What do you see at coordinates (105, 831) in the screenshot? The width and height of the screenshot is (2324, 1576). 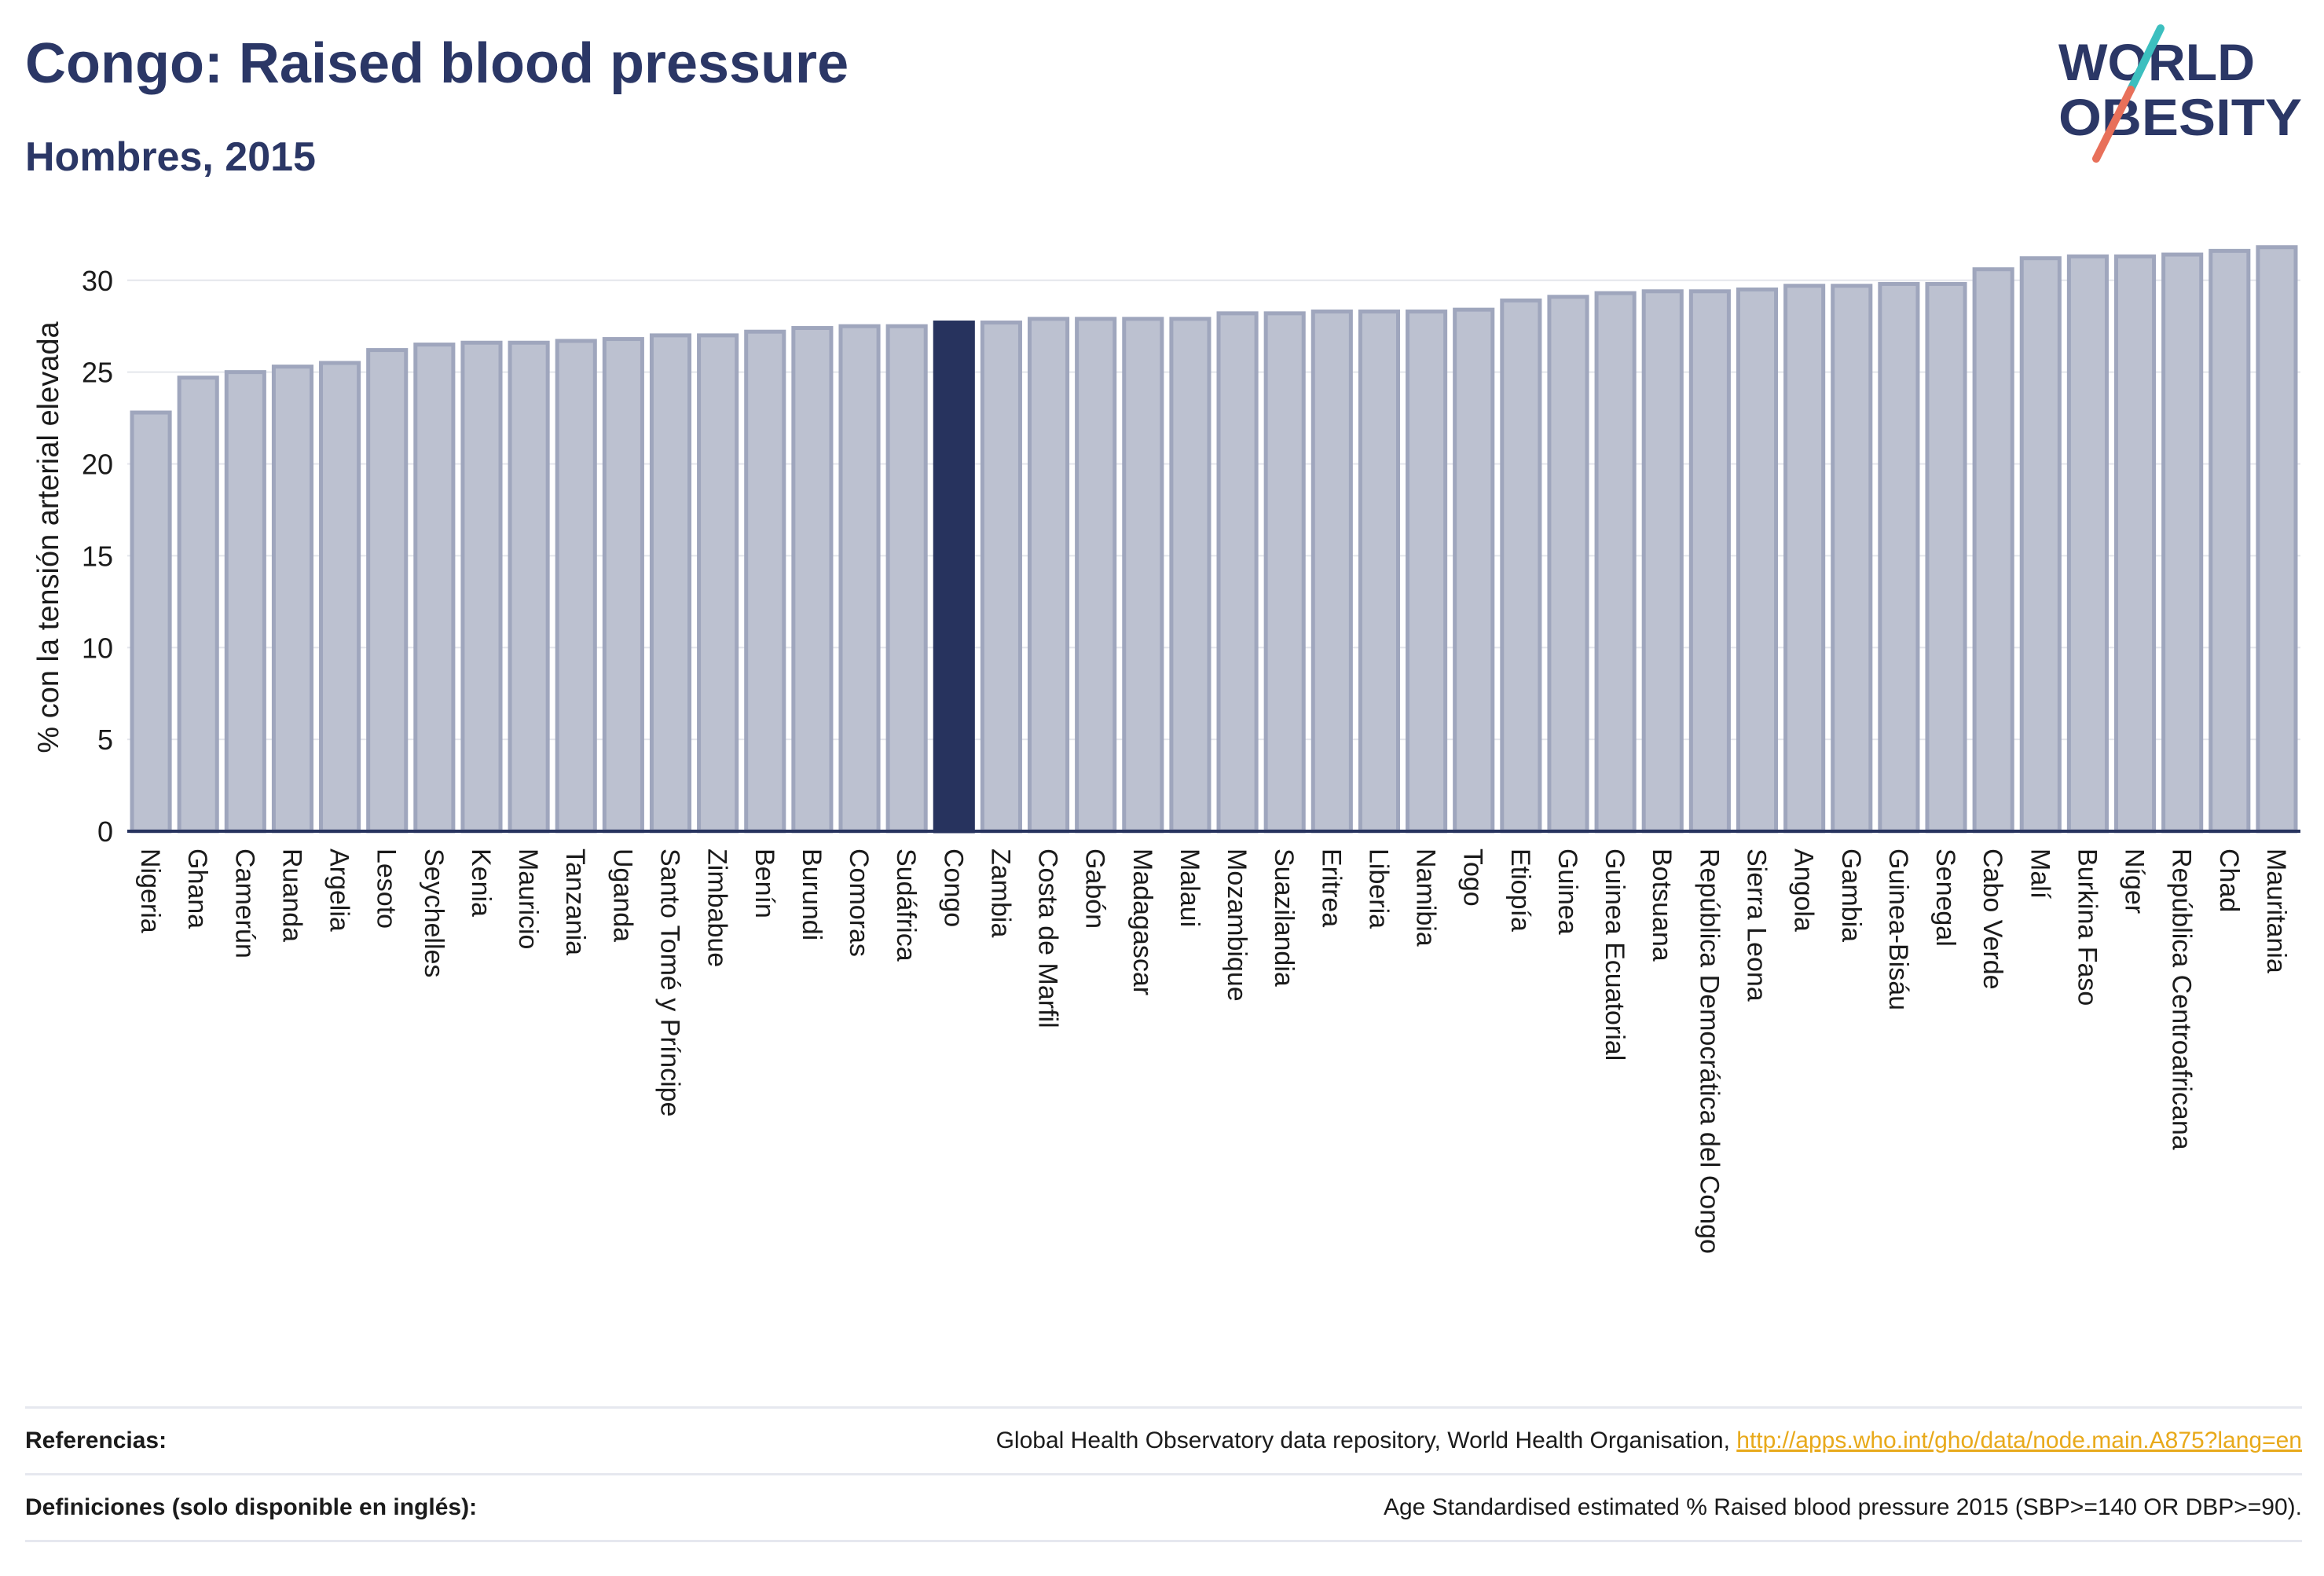 I see `y-tick-label: 0` at bounding box center [105, 831].